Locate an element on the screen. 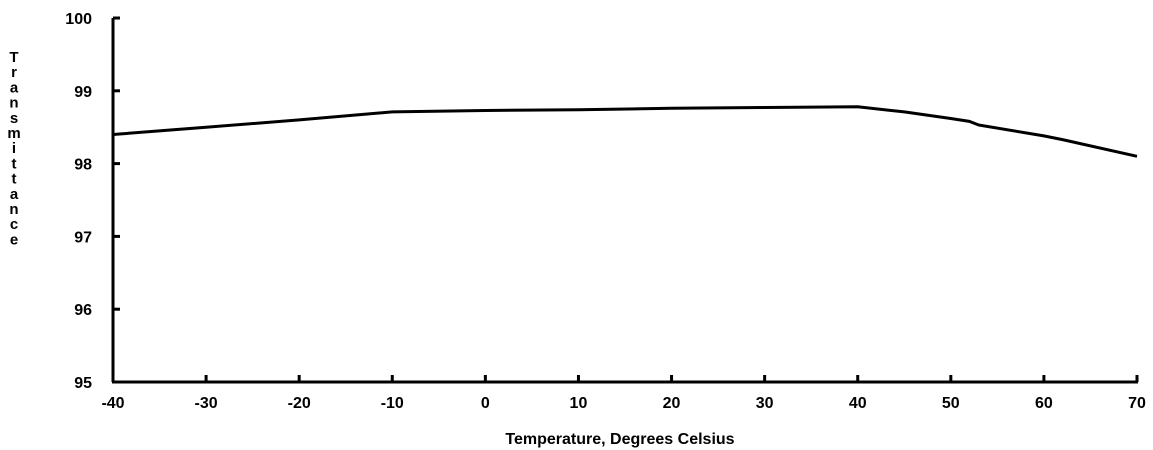 This screenshot has height=450, width=1153. x-tick-label: 60 is located at coordinates (1044, 403).